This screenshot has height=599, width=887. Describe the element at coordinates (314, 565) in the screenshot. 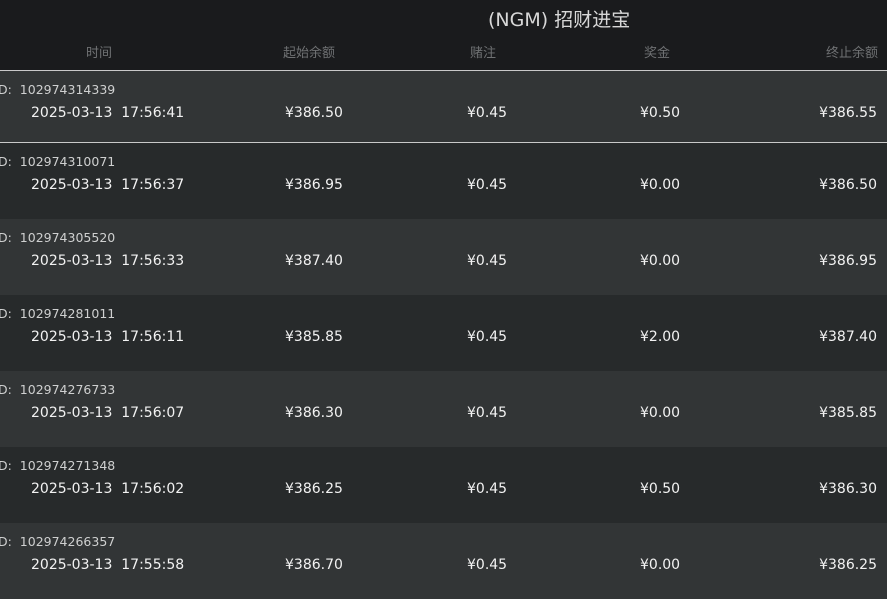

I see `cell-start-balance: ¥386.70` at that location.